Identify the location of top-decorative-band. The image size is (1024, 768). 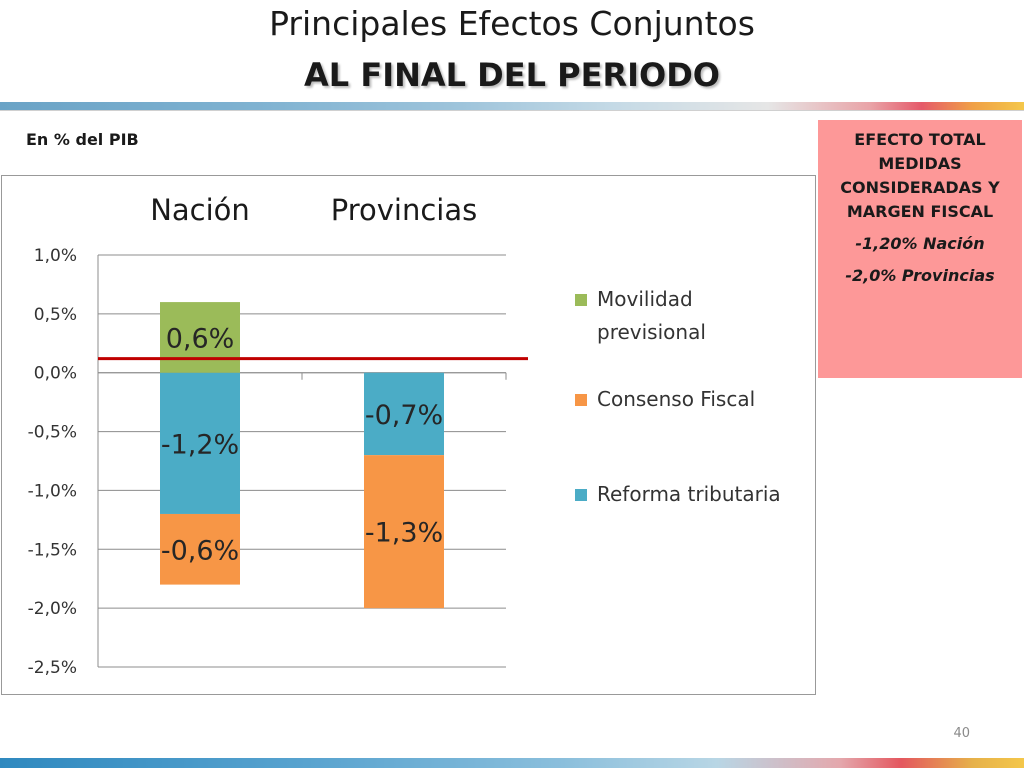
(512, 106).